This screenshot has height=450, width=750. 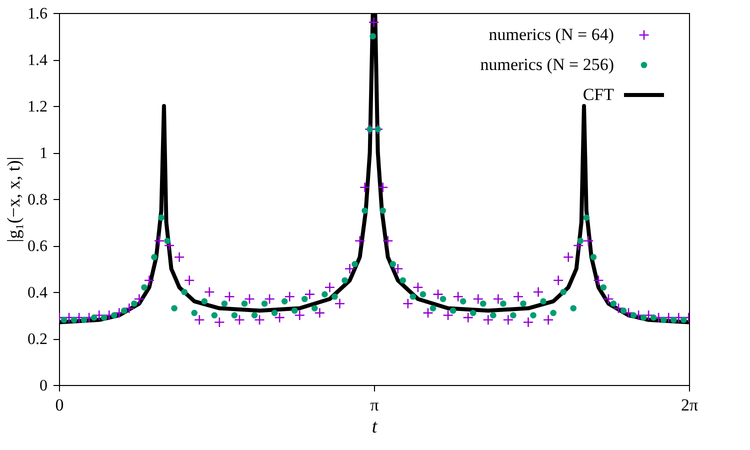 What do you see at coordinates (547, 64) in the screenshot?
I see `legend-label: numerics (N = 256)` at bounding box center [547, 64].